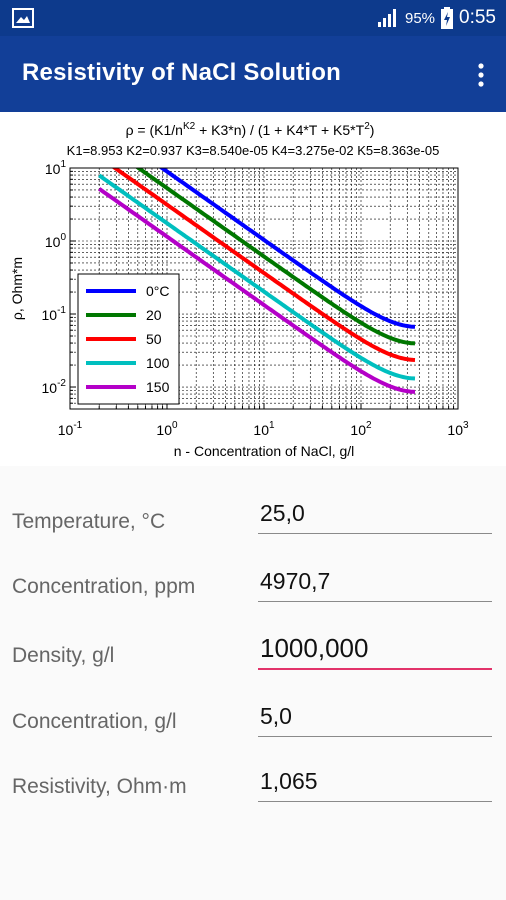 The height and width of the screenshot is (900, 506). I want to click on y-tick-label: 10⁰, so click(56, 241).